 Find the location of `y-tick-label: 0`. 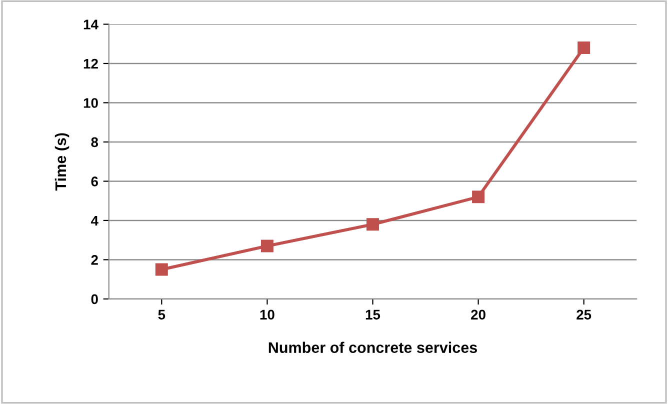

y-tick-label: 0 is located at coordinates (94, 299).